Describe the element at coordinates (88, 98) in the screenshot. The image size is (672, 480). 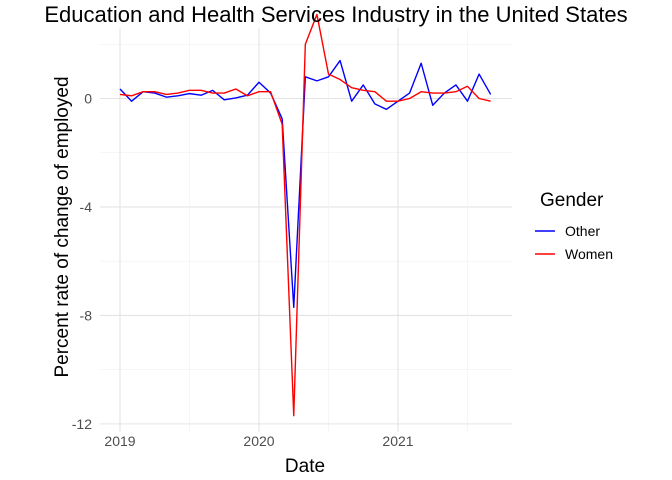
I see `y-tick-label: 0` at that location.